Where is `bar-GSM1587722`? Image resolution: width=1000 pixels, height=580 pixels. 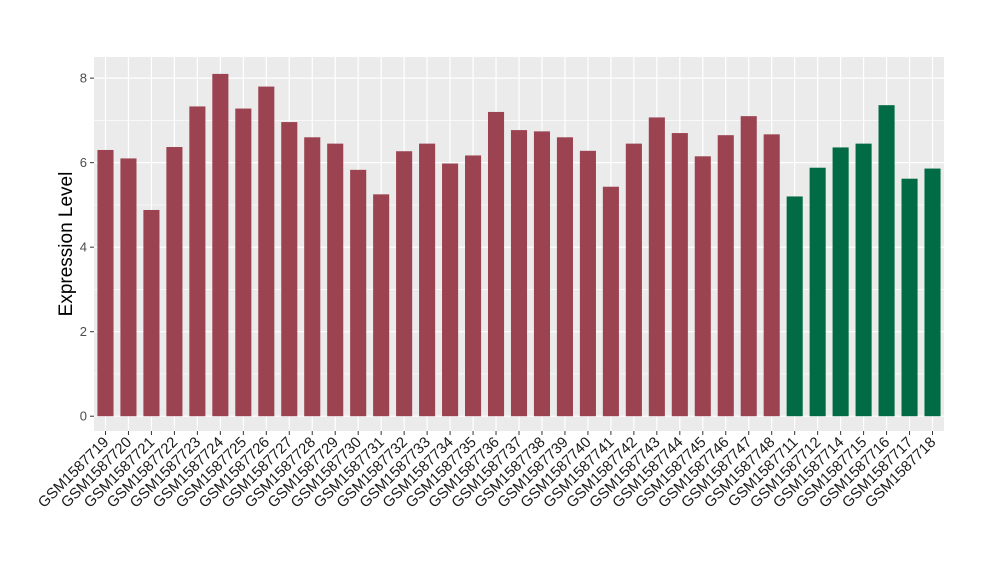 bar-GSM1587722 is located at coordinates (174, 282).